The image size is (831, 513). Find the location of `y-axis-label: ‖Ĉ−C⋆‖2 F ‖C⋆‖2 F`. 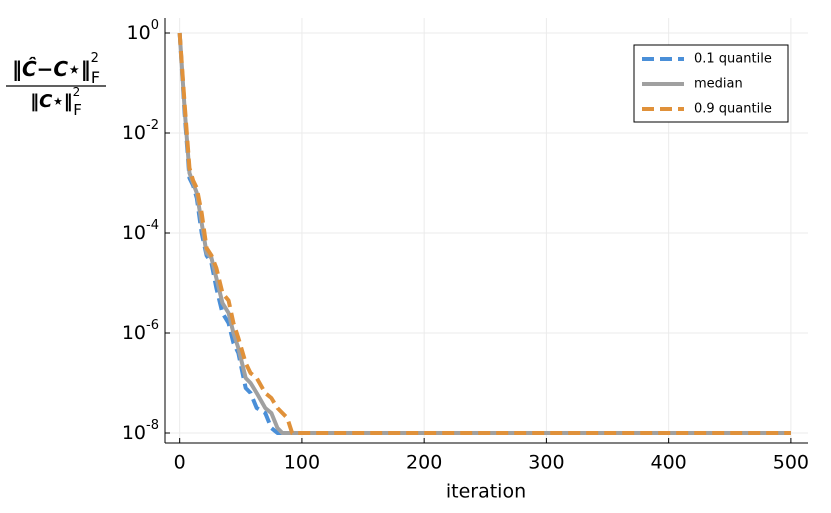

y-axis-label: ‖Ĉ−C⋆‖2 F ‖C⋆‖2 F is located at coordinates (56, 85).